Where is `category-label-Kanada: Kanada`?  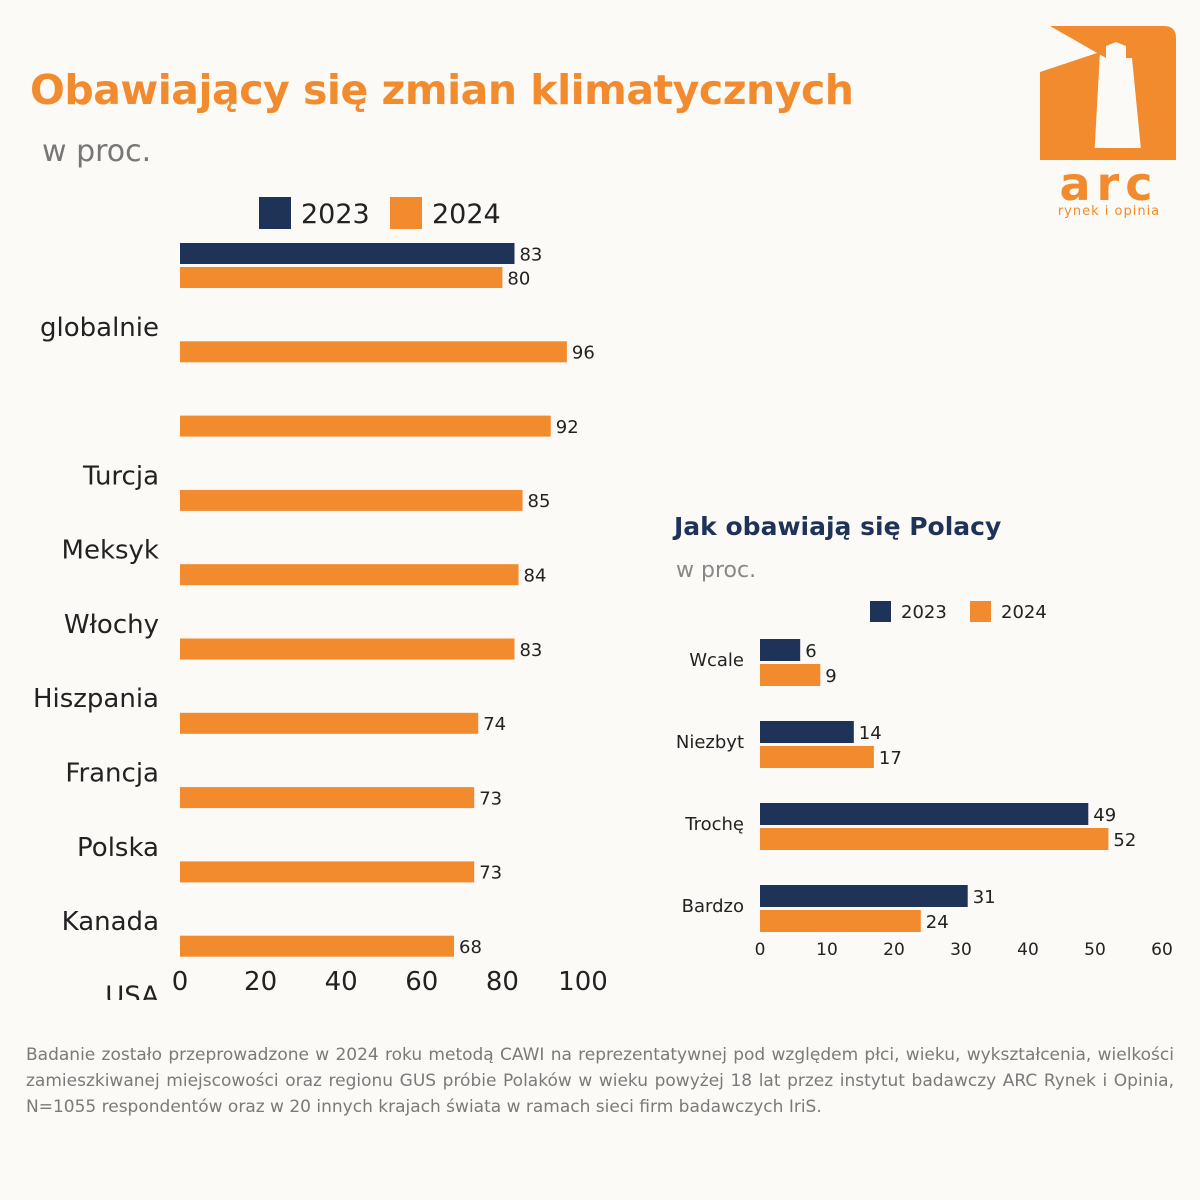
category-label-Kanada: Kanada is located at coordinates (110, 922).